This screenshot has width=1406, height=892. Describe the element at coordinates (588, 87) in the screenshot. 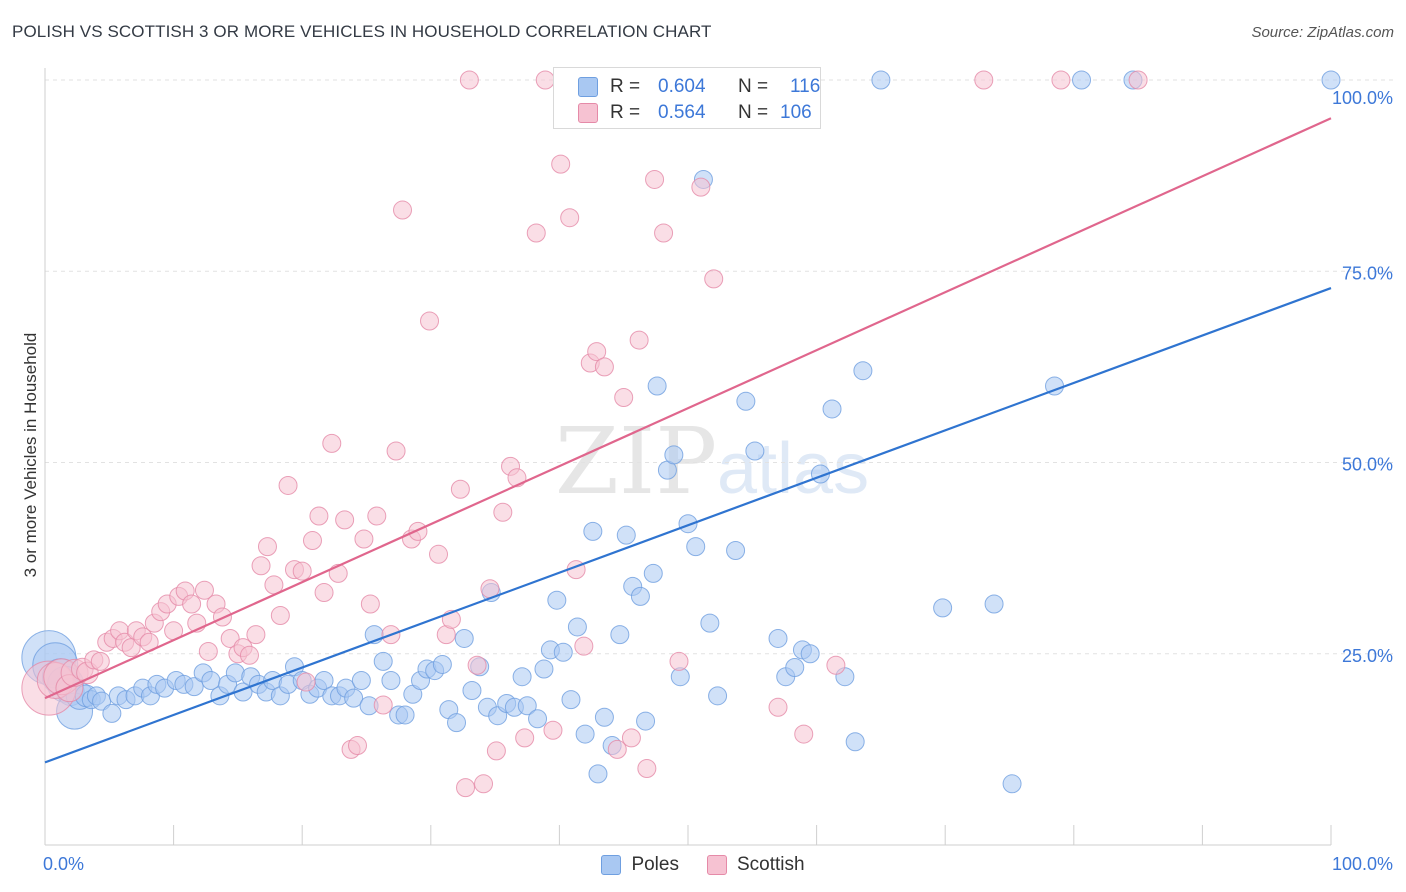

I see `poles-swatch` at that location.